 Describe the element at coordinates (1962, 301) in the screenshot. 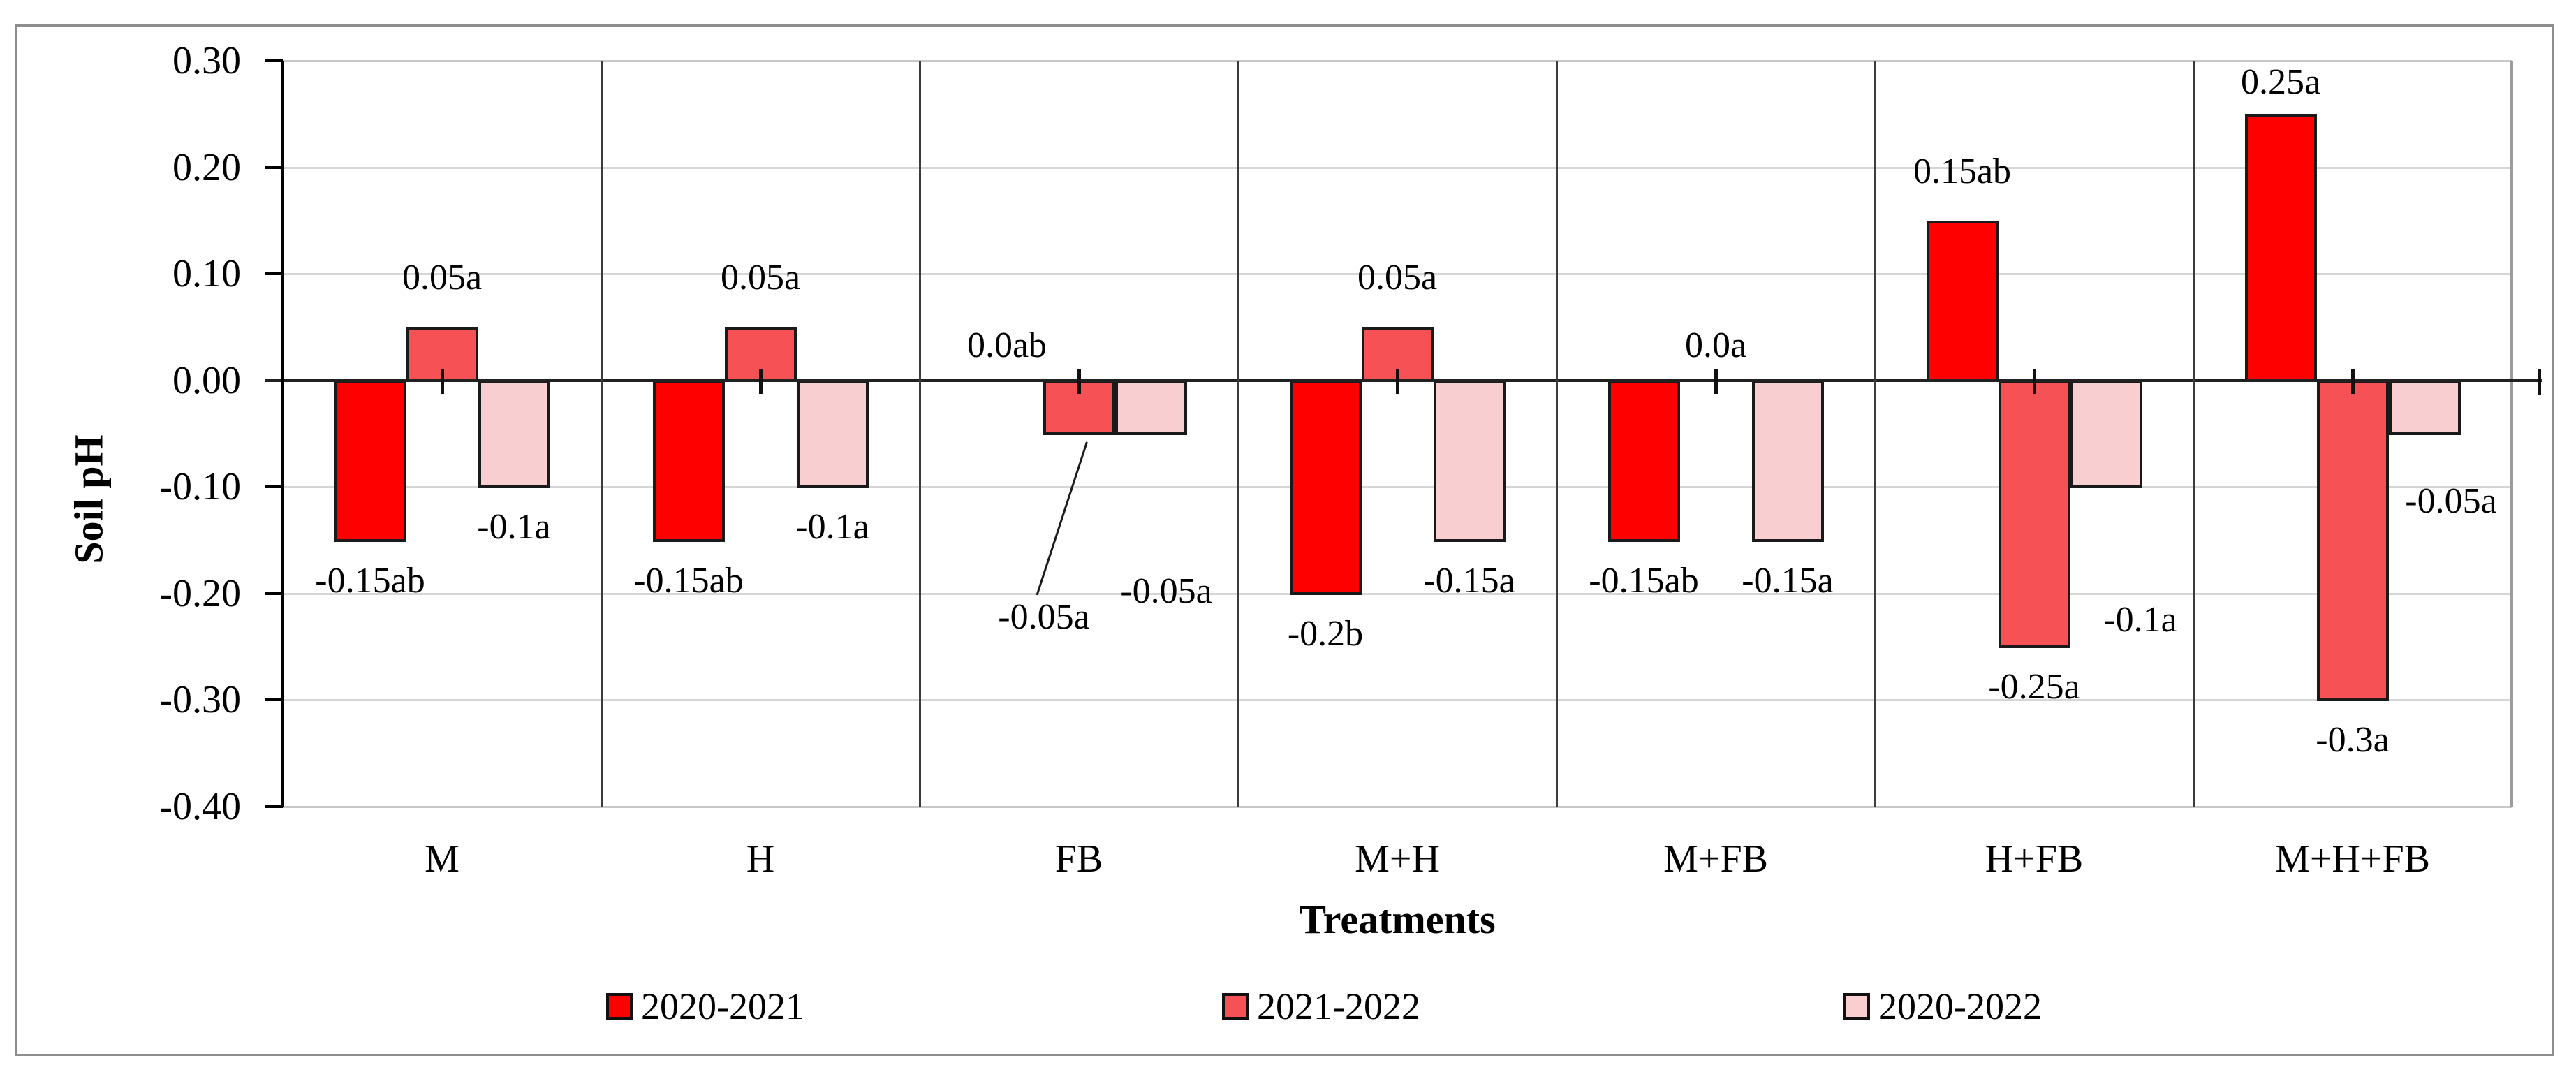

I see `bar-2020-2021-H+FB` at that location.